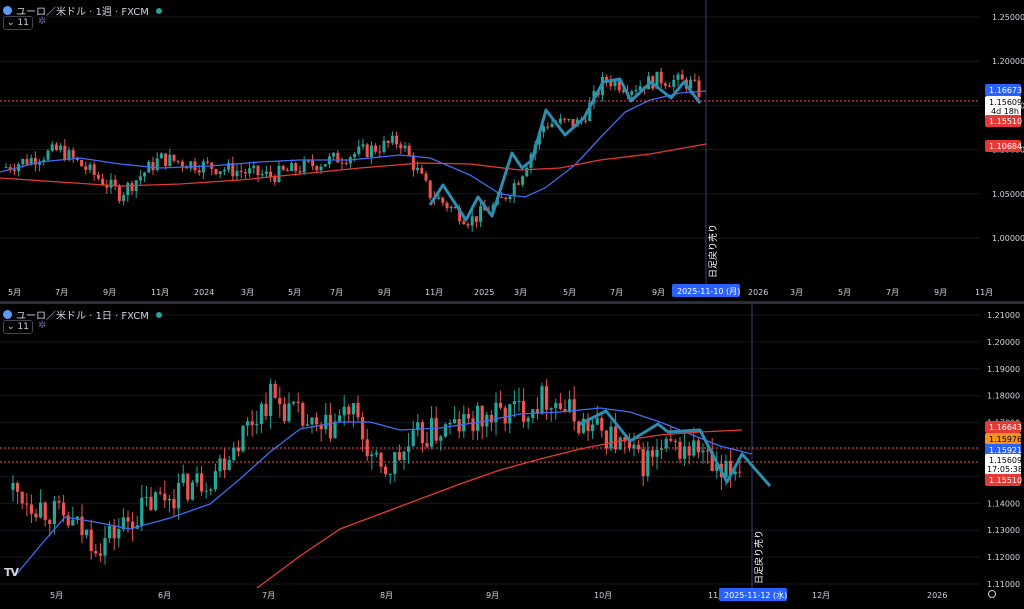  Describe the element at coordinates (204, 292) in the screenshot. I see `time-axis-label: 2024` at that location.